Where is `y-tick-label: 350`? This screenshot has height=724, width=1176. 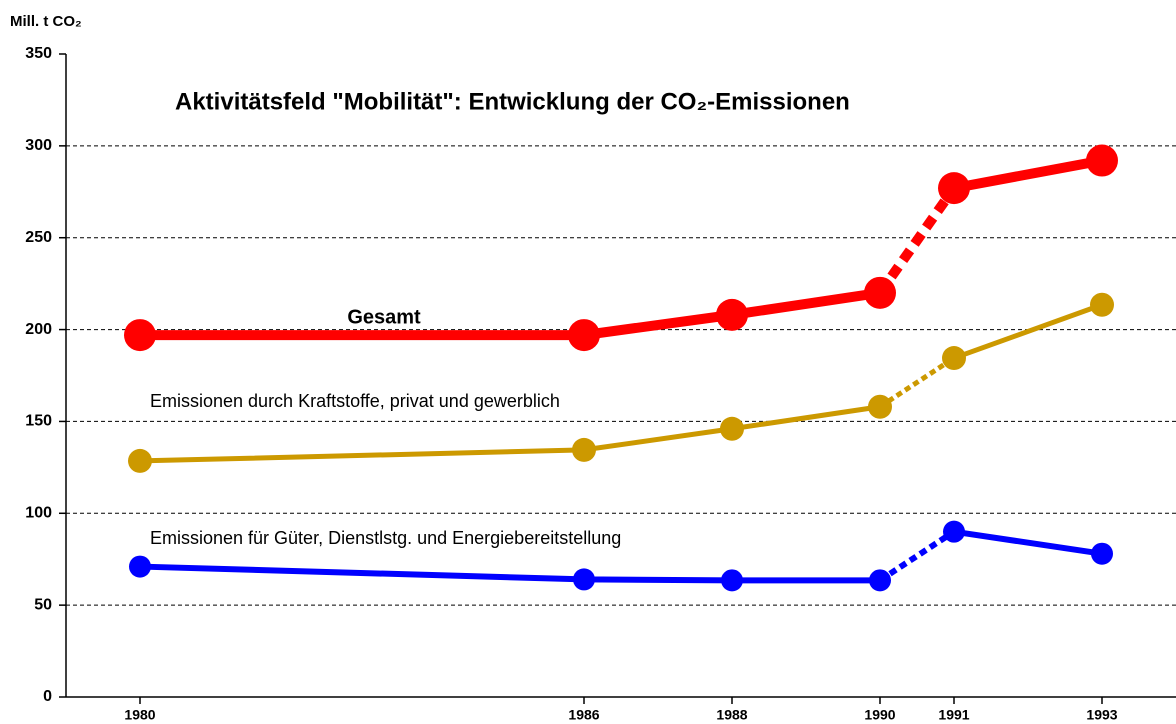
y-tick-label: 350 is located at coordinates (38, 53).